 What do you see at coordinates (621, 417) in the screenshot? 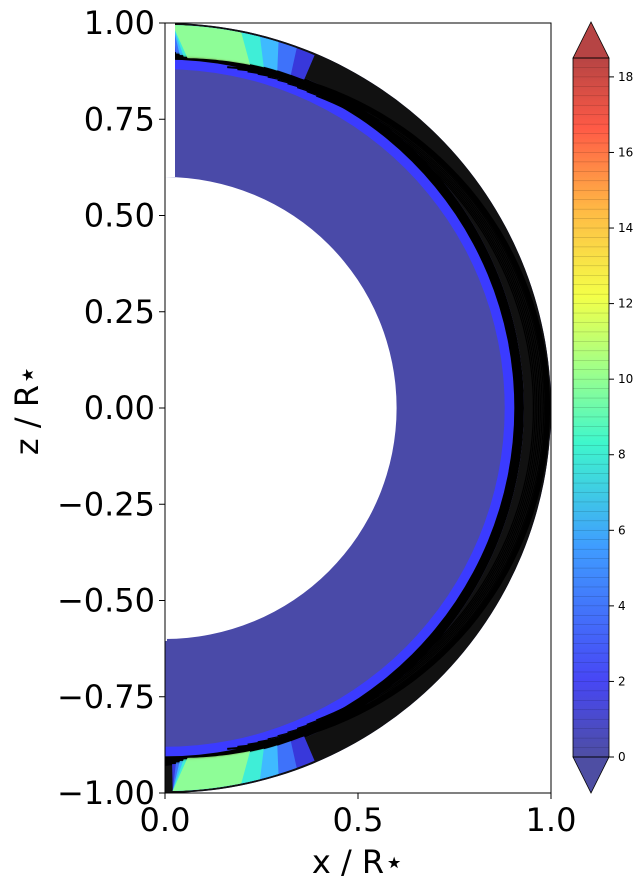
I see `colorbar-ticks: 0 2 4 6 8 10 12 14 16 18` at bounding box center [621, 417].